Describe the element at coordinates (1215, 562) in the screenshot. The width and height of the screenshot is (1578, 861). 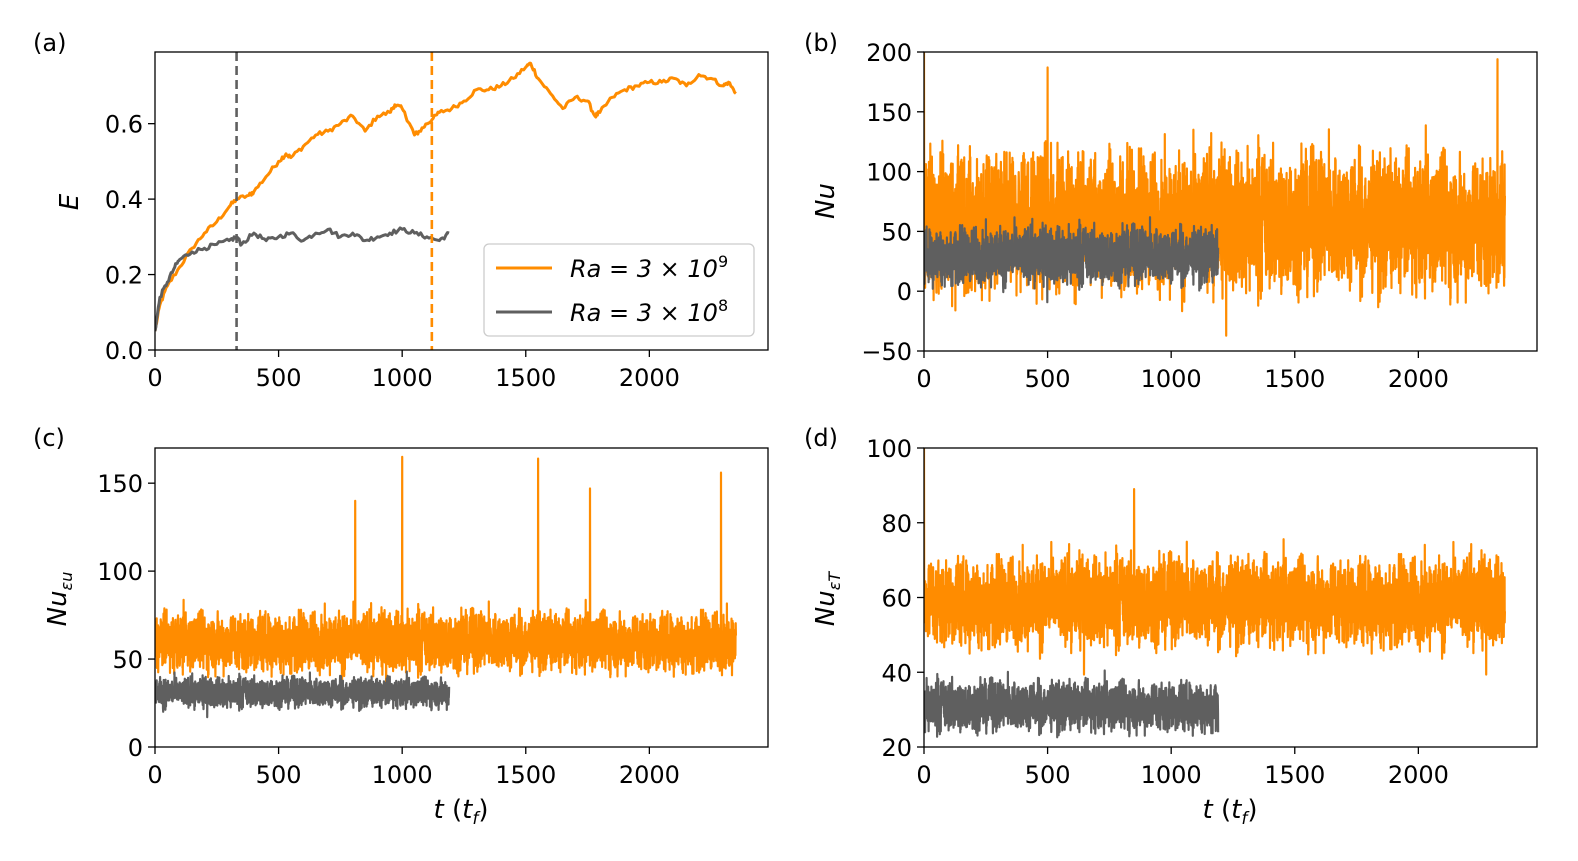
I see `panel-d-series-orange` at that location.